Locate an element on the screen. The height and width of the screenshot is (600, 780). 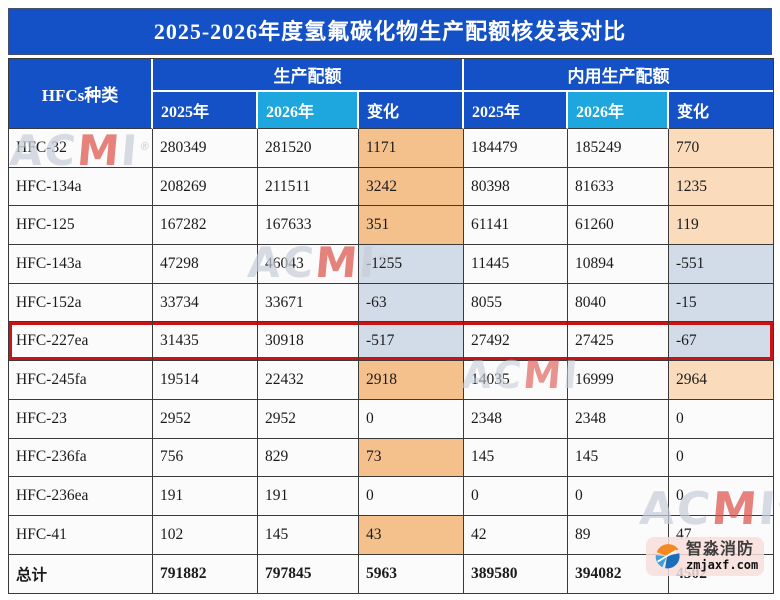
quota-value-cell: -1255 is located at coordinates (412, 264).